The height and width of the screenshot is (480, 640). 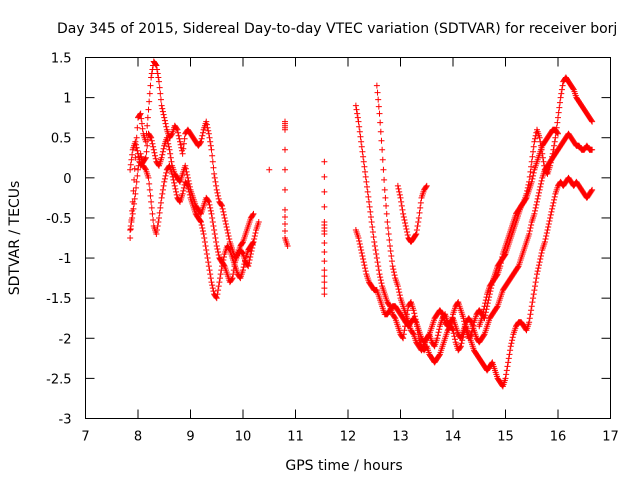 I want to click on y-tick-label: -1, so click(x=65, y=259).